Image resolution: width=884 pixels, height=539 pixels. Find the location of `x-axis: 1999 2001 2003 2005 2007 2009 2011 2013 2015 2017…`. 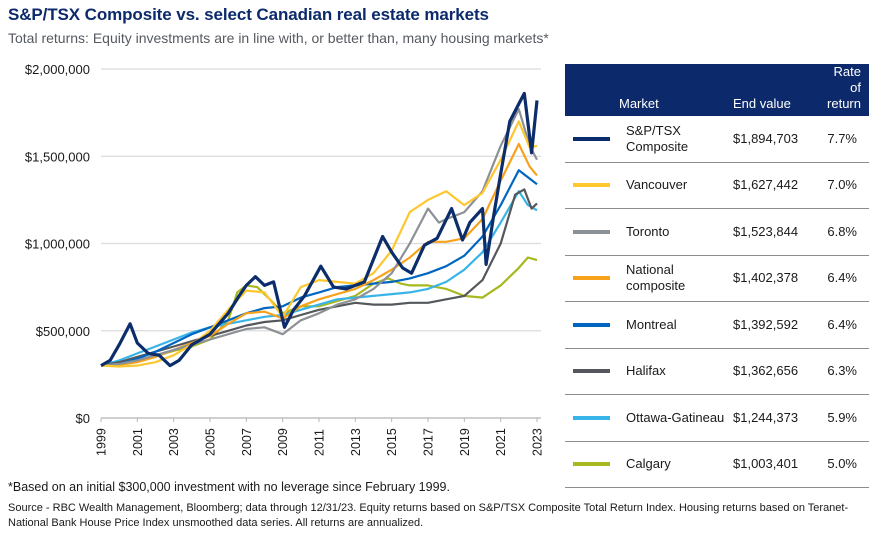

x-axis: 1999 2001 2003 2005 2007 2009 2011 2013 2015 2017… is located at coordinates (320, 437).